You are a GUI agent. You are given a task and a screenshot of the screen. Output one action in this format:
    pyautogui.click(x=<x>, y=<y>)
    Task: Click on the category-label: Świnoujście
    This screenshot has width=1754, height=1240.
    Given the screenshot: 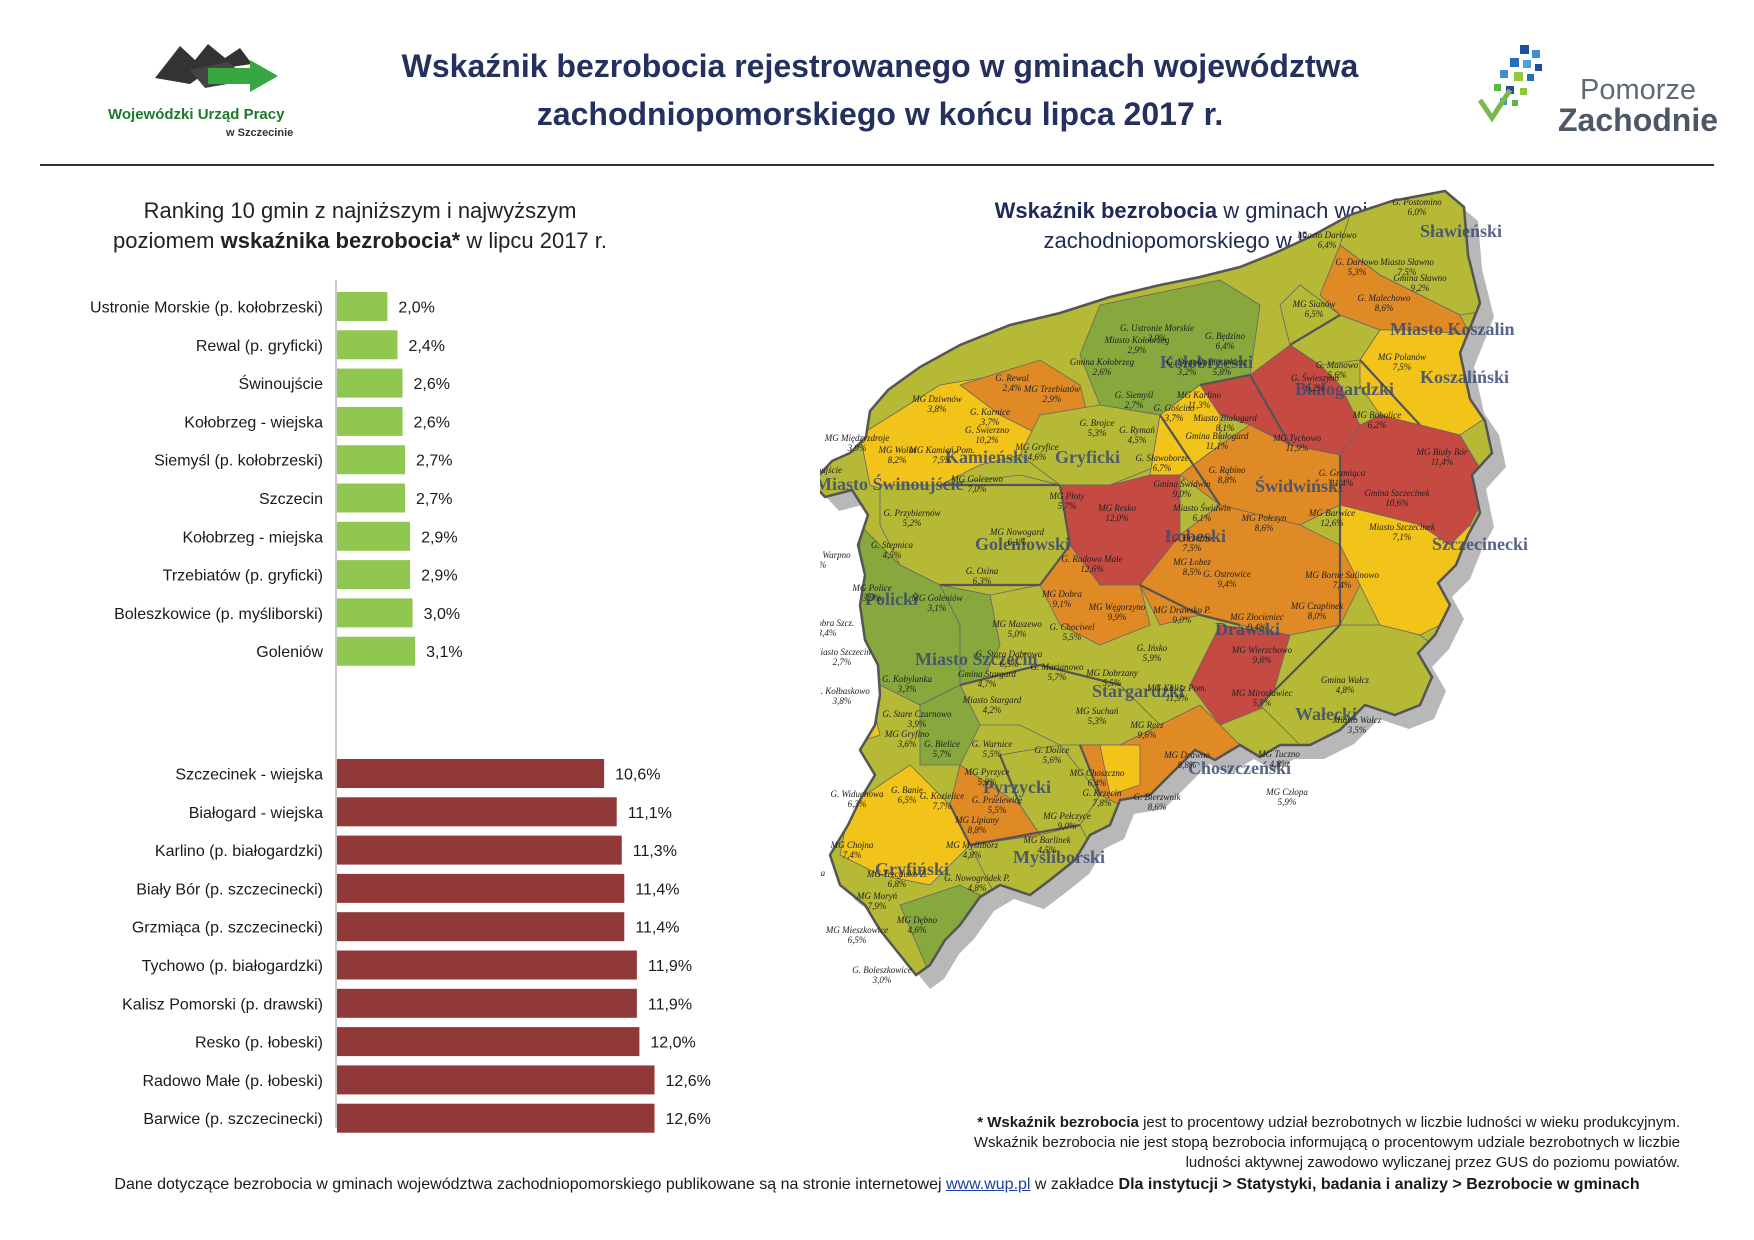 What is the action you would take?
    pyautogui.click(x=281, y=383)
    